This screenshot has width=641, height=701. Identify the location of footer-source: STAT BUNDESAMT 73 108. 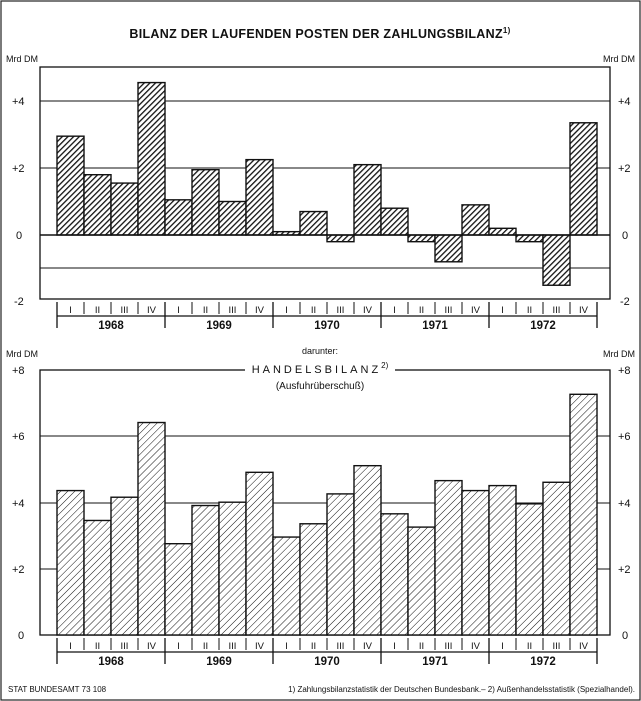
(57, 689).